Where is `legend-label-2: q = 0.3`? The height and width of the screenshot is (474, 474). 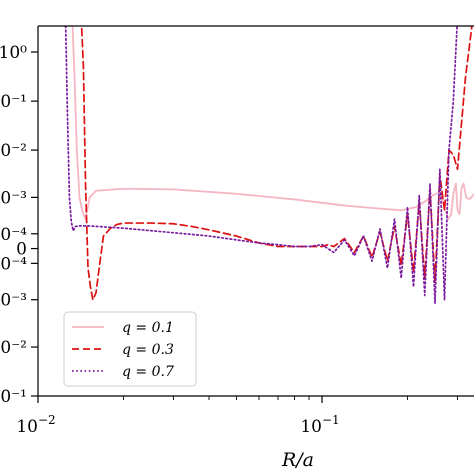 legend-label-2: q = 0.3 is located at coordinates (148, 350).